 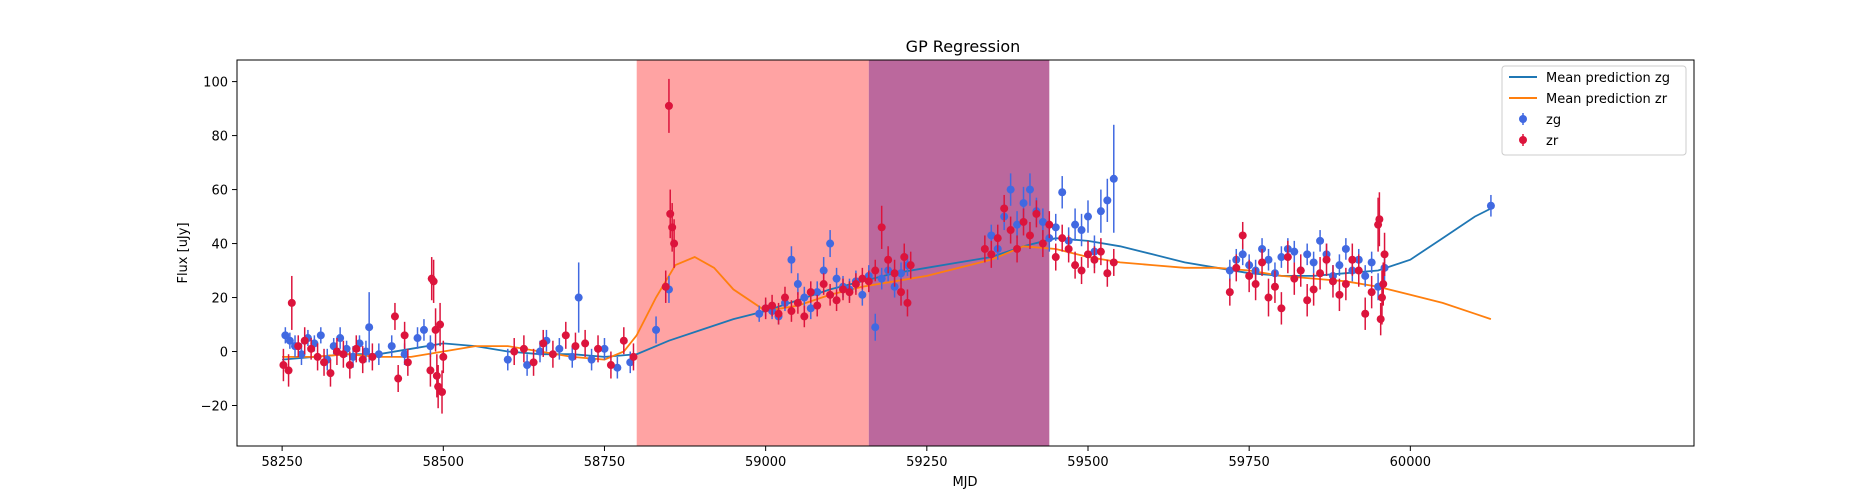 I want to click on y-tick-label: 100, so click(x=215, y=83).